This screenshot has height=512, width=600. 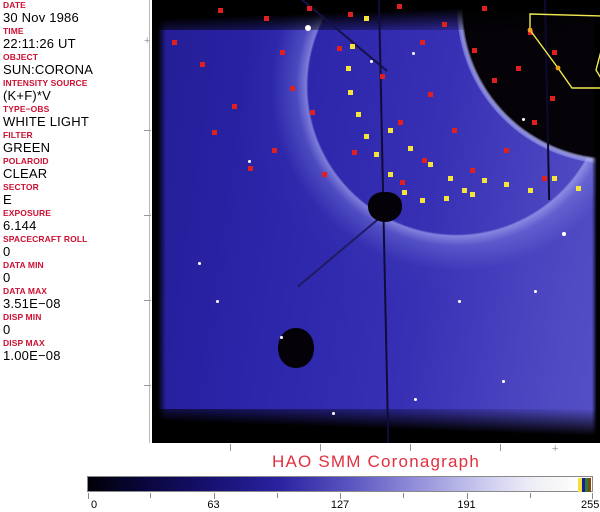 I want to click on metadata-field: POLAROID CLEAR, so click(x=75, y=168).